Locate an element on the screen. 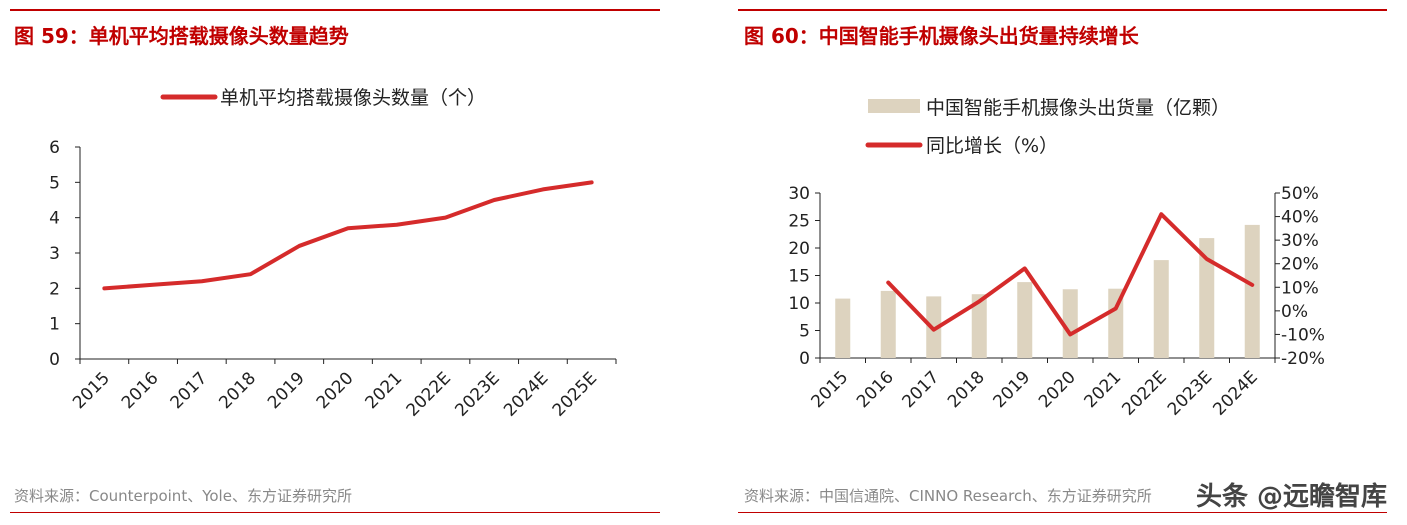  y-tick-label: 3 is located at coordinates (54, 254).